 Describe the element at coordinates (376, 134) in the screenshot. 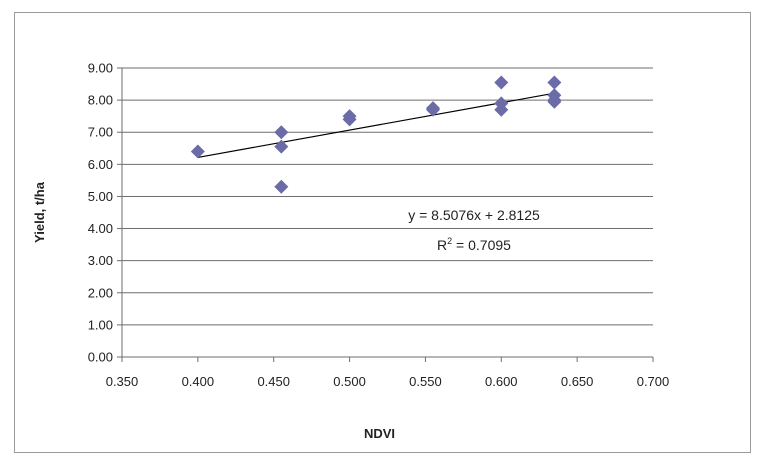

I see `data-points` at that location.